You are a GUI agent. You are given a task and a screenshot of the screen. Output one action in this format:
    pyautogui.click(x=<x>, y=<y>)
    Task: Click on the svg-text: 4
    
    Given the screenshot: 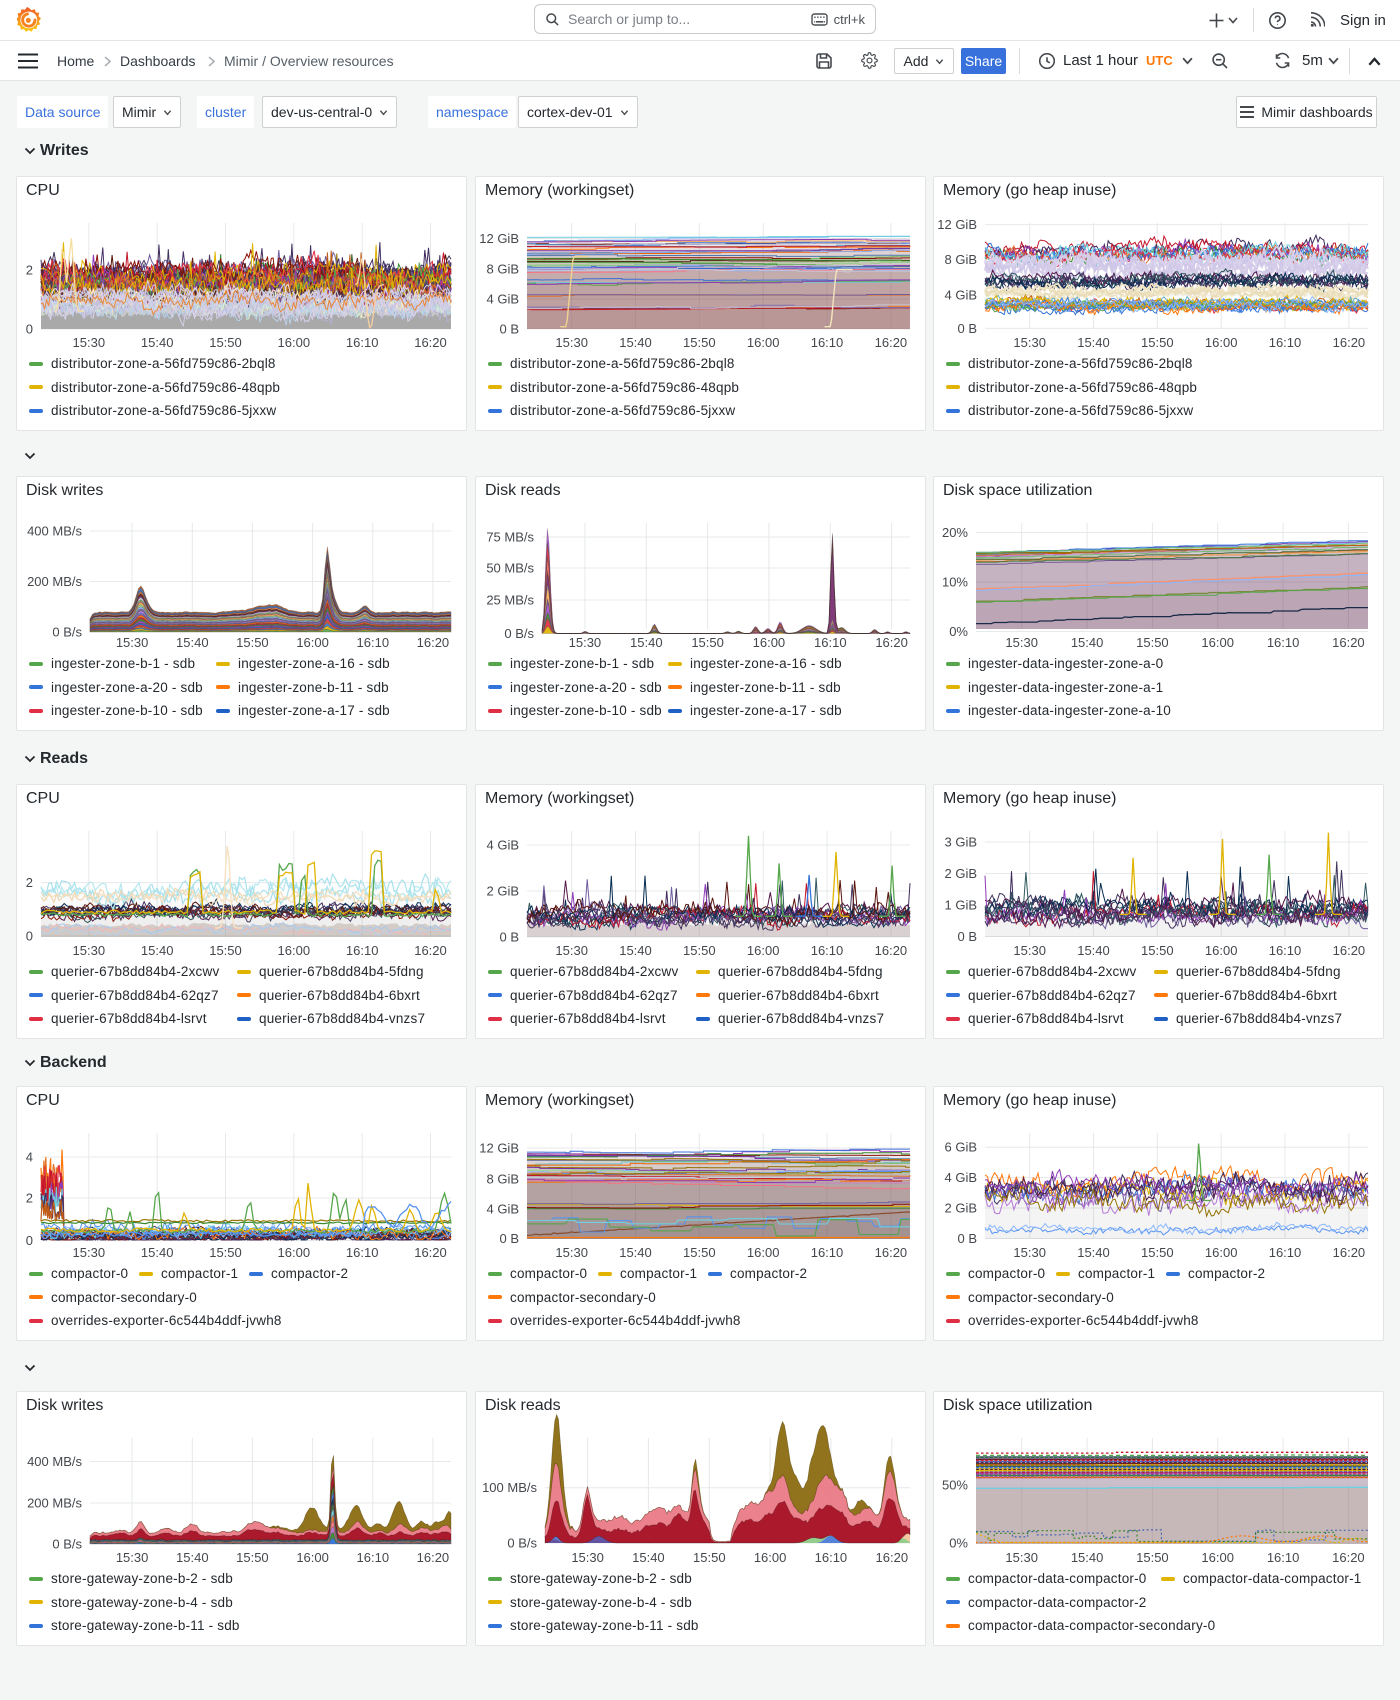 What is the action you would take?
    pyautogui.click(x=29, y=1157)
    